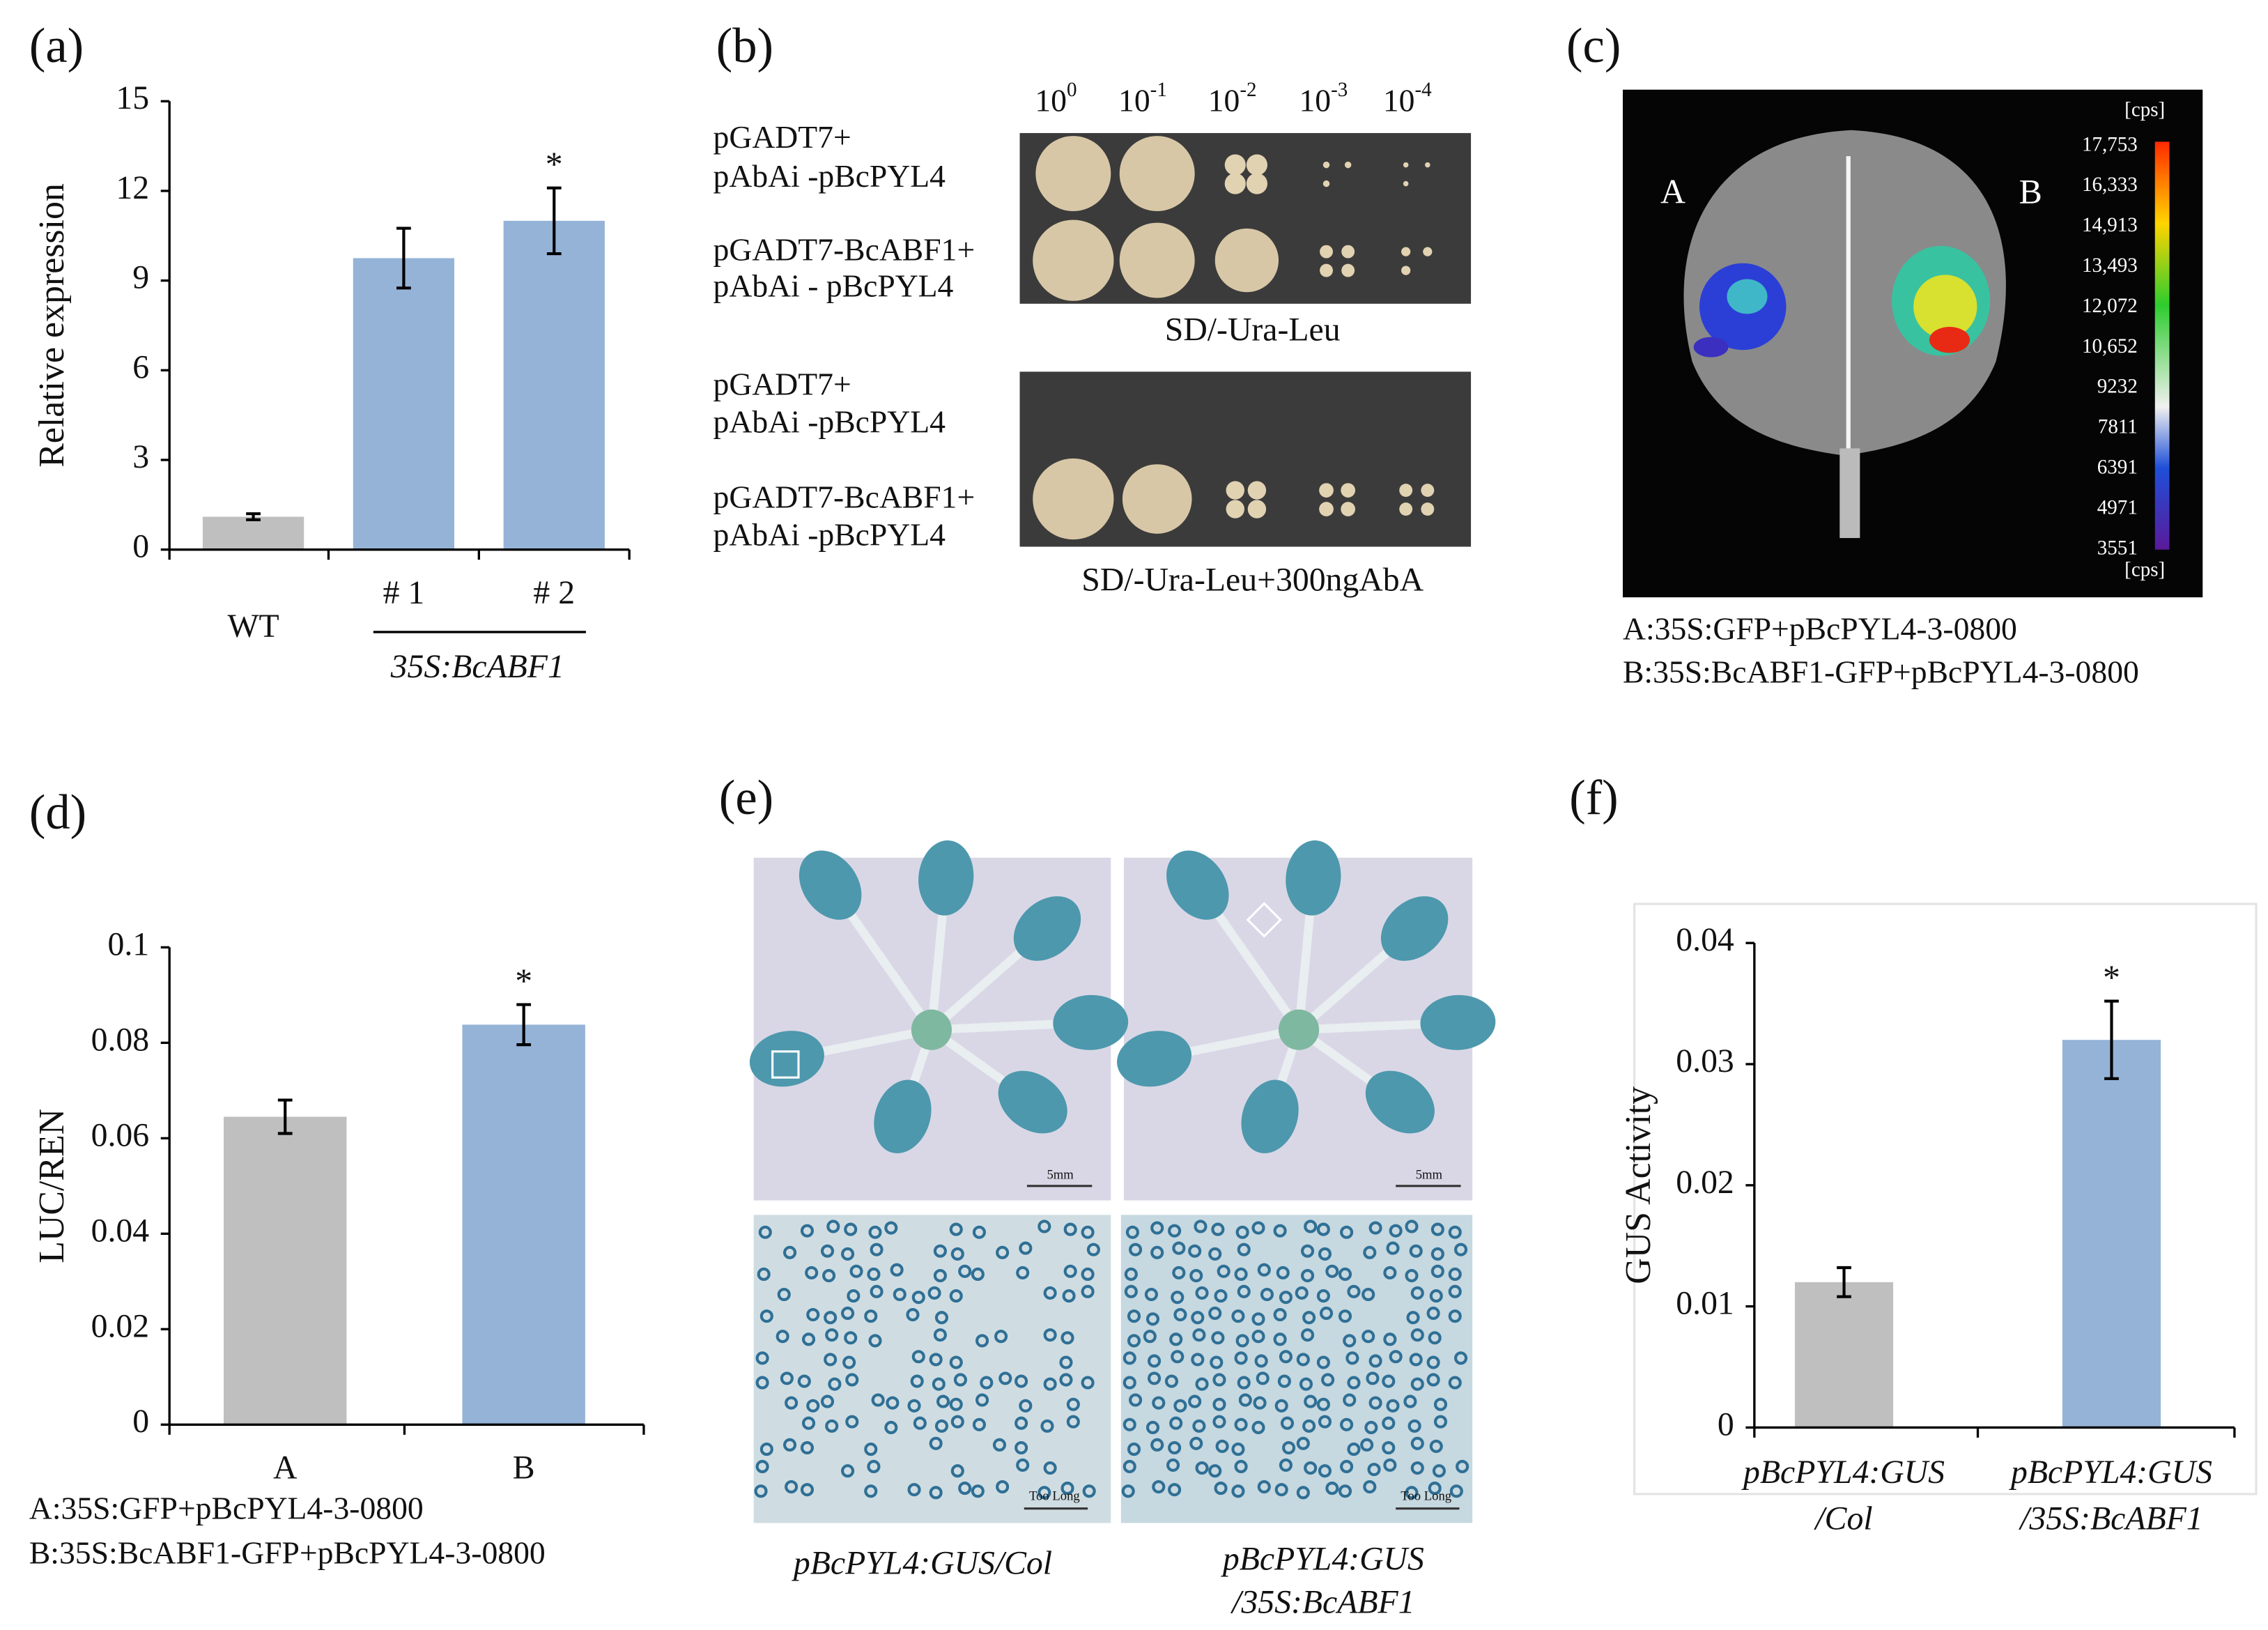  Describe the element at coordinates (2110, 144) in the screenshot. I see `colorbar-label: 17,753` at that location.